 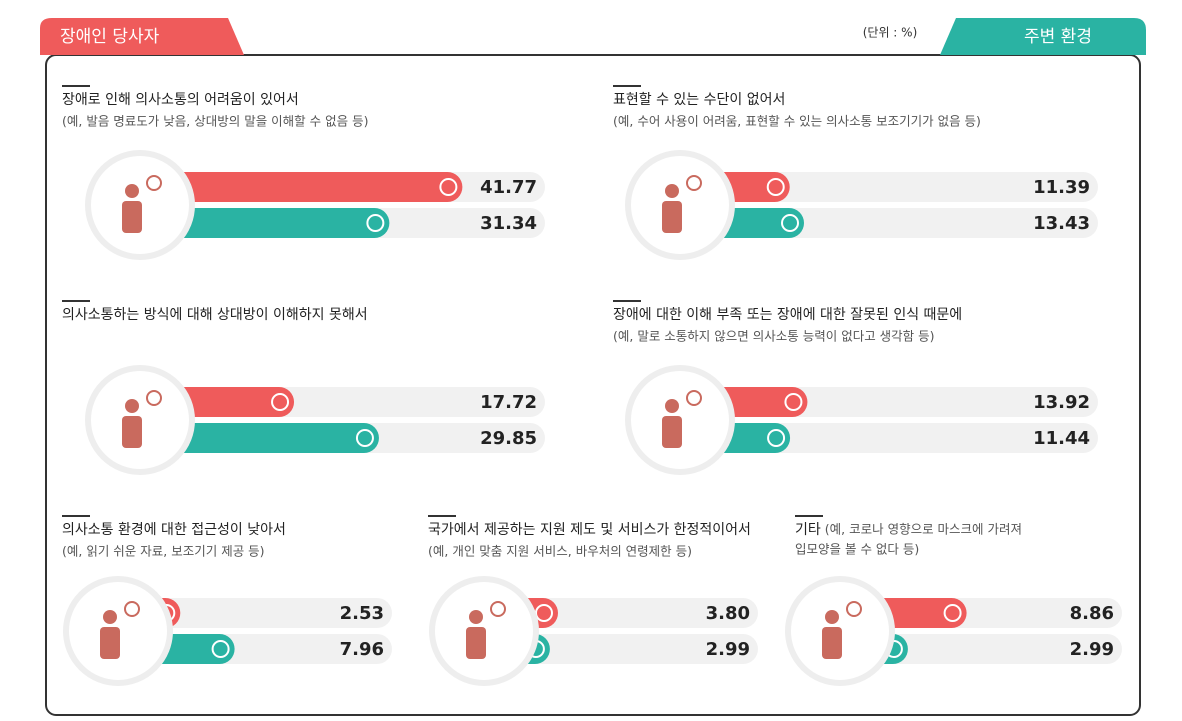 I want to click on value-label: 2.53, so click(x=362, y=613).